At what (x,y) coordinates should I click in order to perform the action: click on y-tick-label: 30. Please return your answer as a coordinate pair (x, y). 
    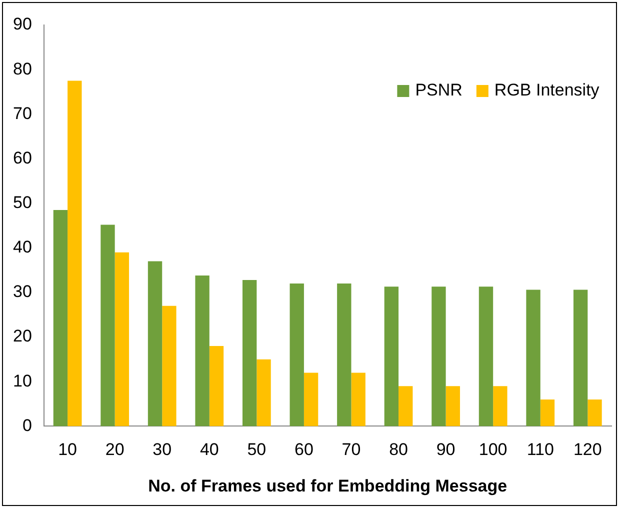
    Looking at the image, I should click on (22, 292).